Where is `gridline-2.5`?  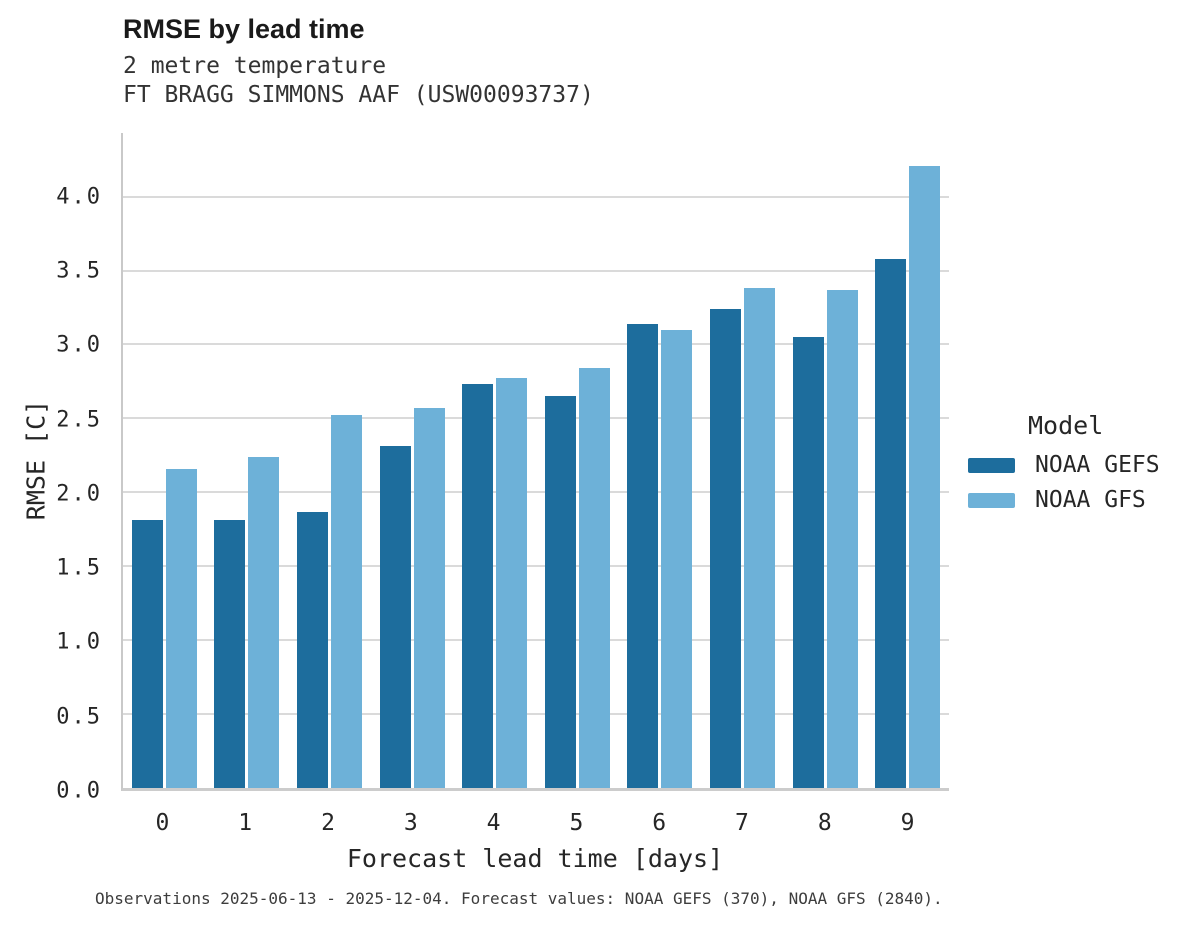 gridline-2.5 is located at coordinates (536, 418).